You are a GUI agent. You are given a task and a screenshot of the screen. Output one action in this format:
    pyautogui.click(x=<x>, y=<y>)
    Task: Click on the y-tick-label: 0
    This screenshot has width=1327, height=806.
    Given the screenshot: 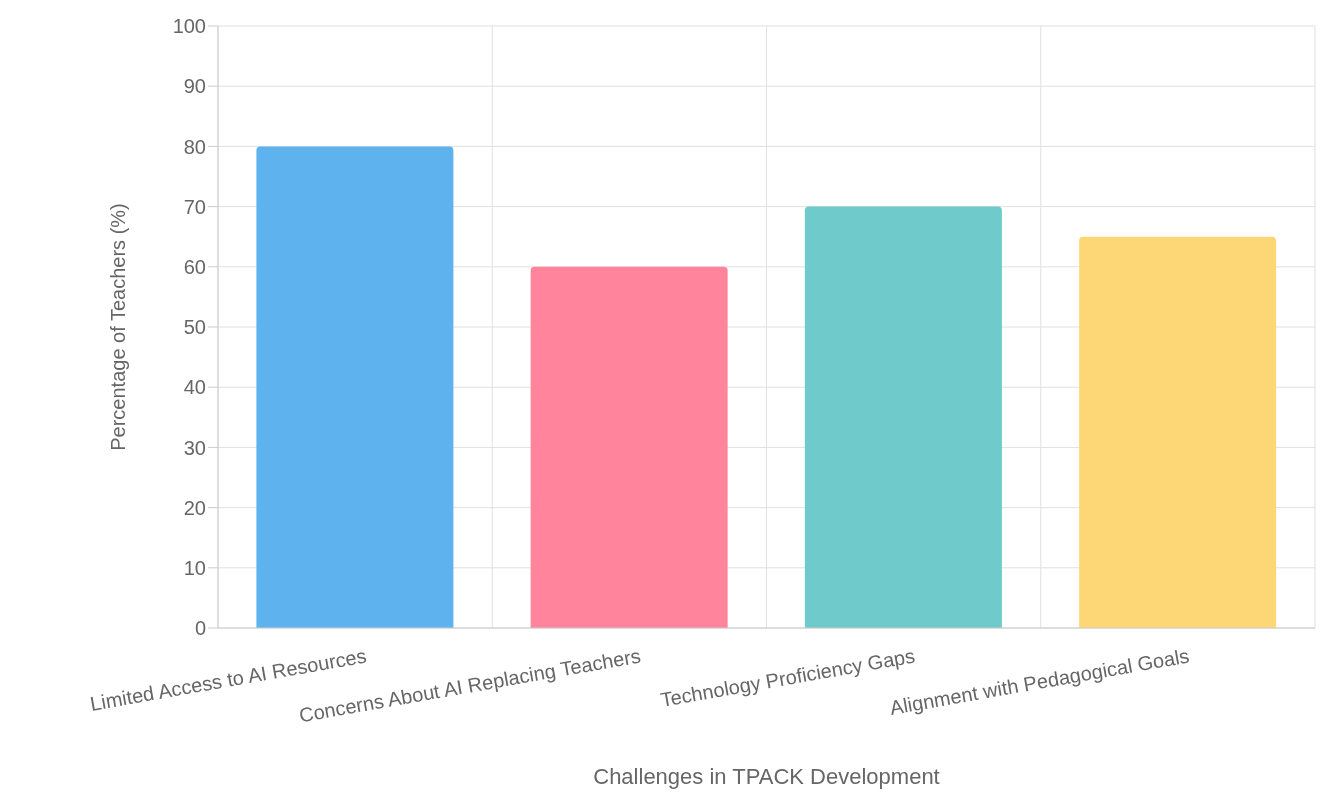 What is the action you would take?
    pyautogui.click(x=200, y=628)
    